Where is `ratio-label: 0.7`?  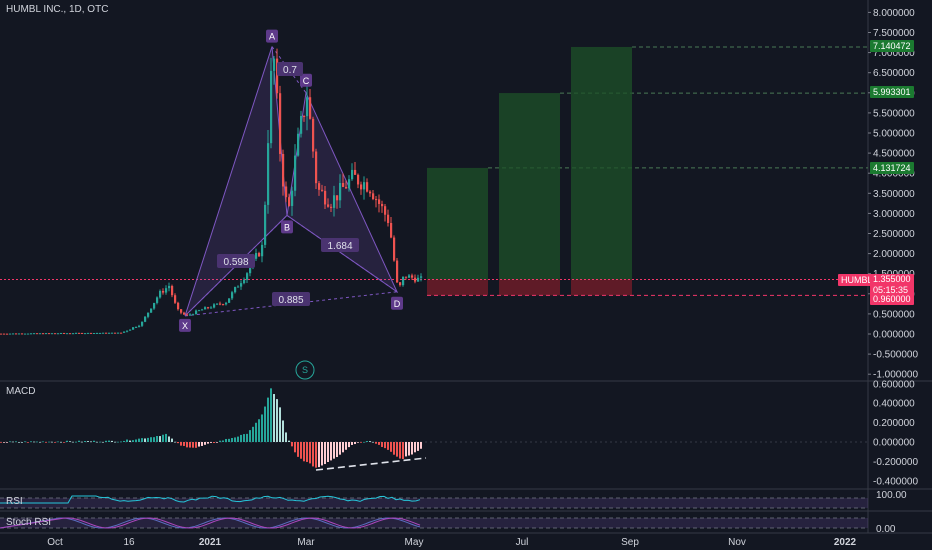
ratio-label: 0.7 is located at coordinates (290, 70).